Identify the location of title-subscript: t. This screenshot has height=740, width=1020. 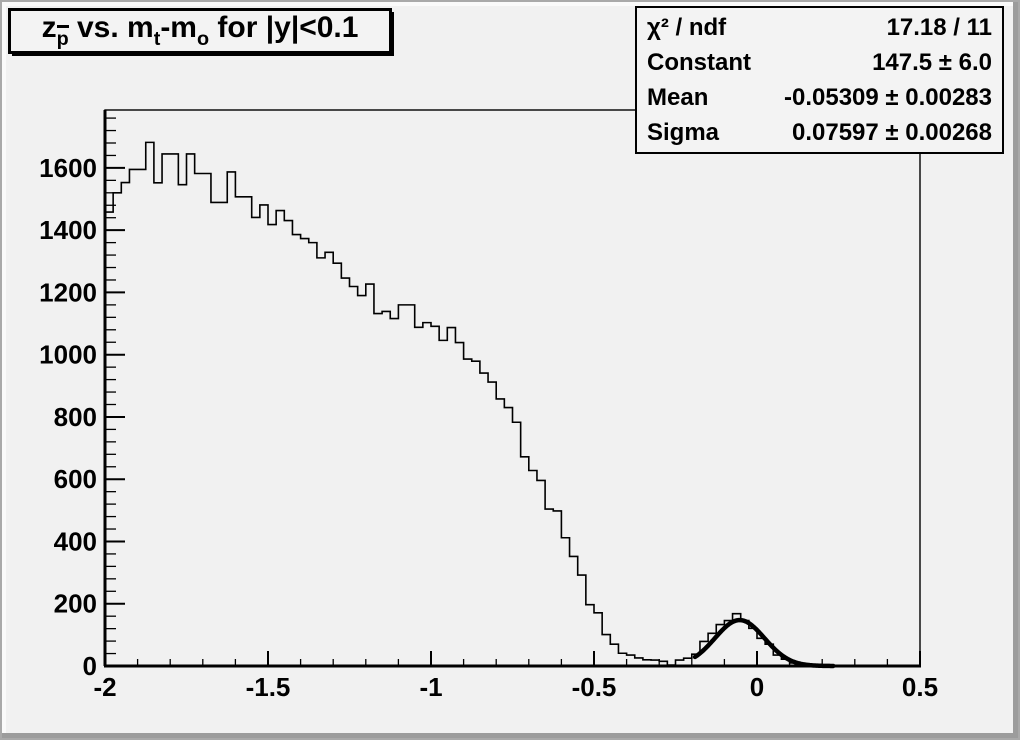
(157, 39).